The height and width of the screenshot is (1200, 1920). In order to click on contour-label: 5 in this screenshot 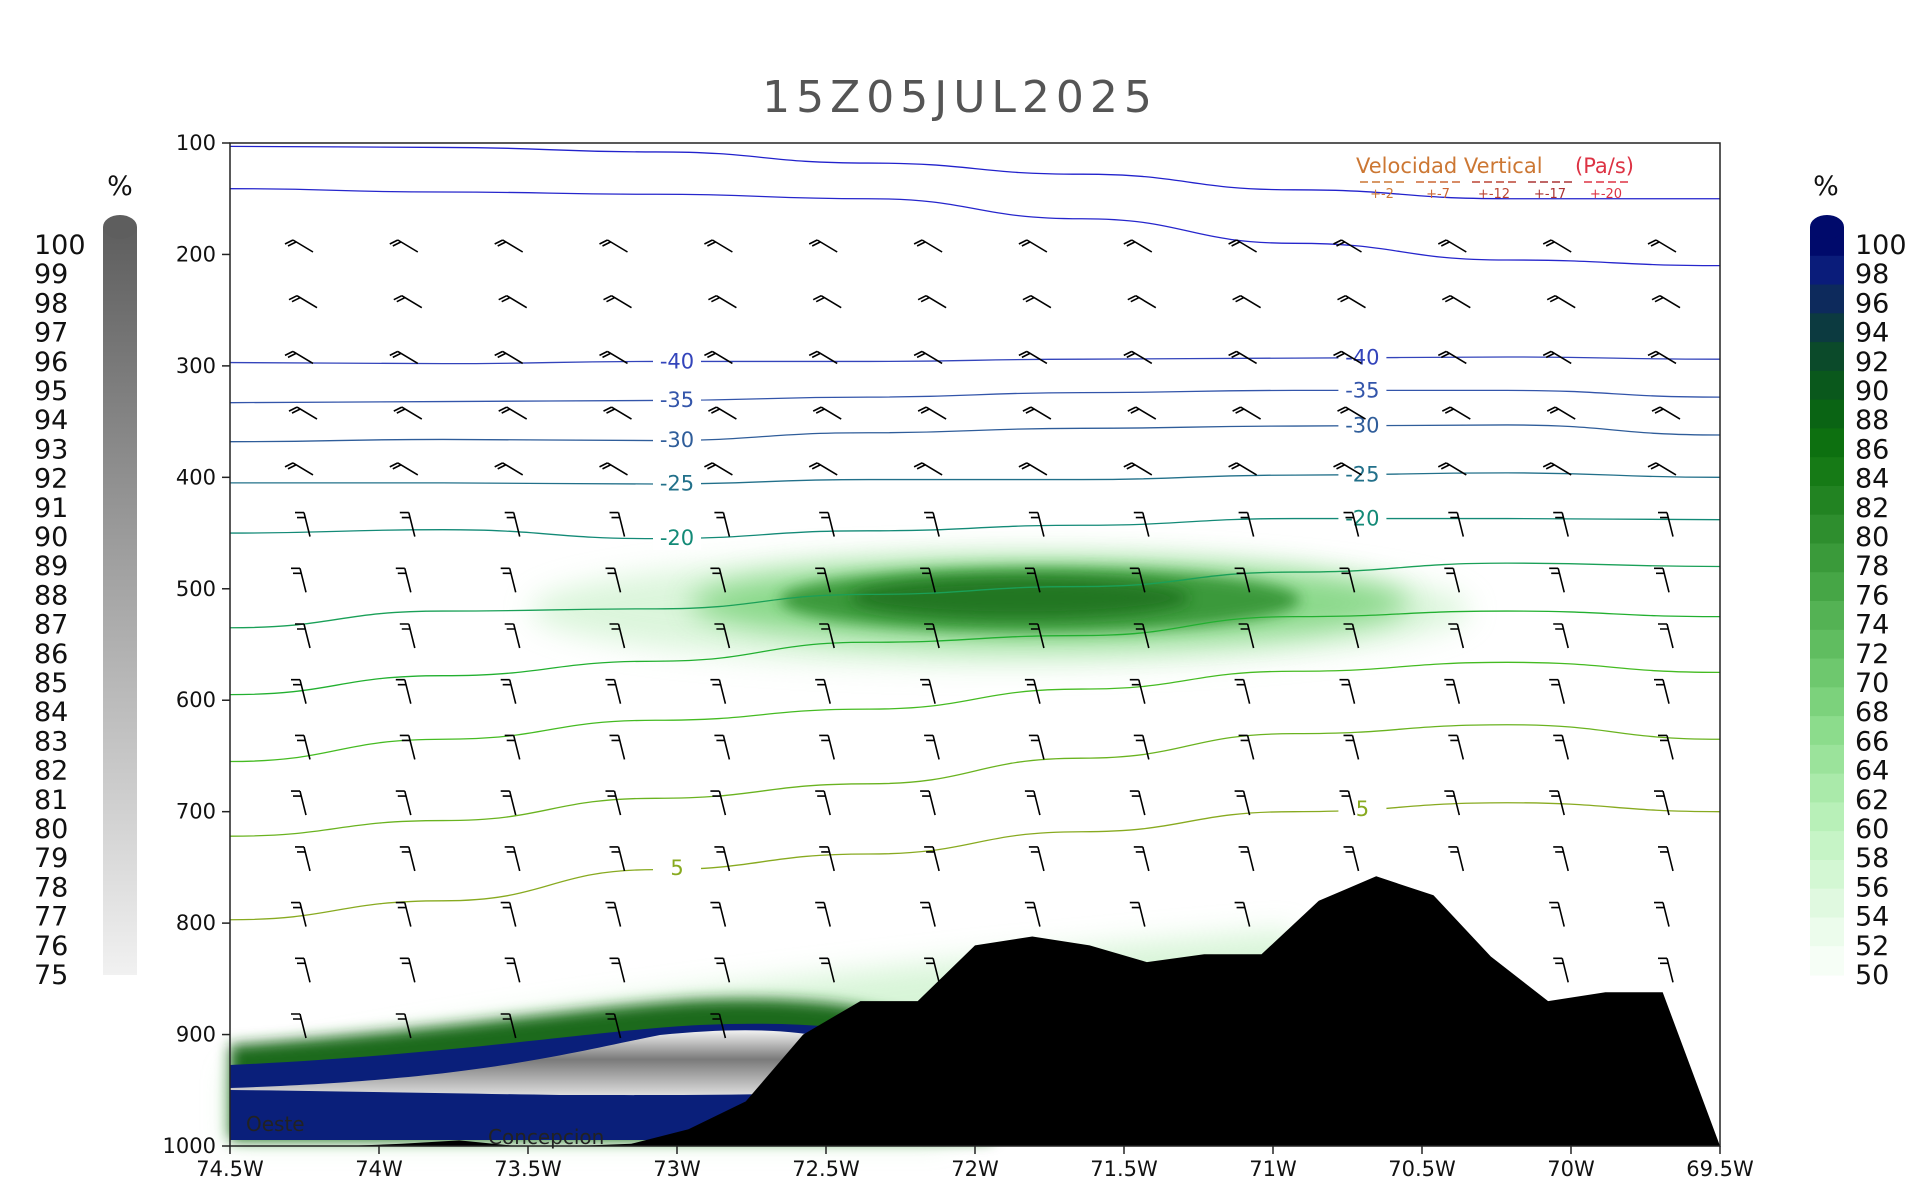, I will do `click(1362, 809)`.